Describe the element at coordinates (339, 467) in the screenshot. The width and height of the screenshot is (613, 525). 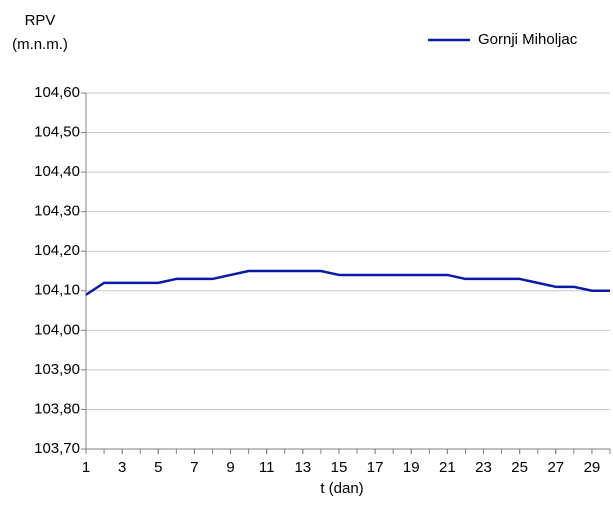
I see `x-tick-label: 15` at that location.